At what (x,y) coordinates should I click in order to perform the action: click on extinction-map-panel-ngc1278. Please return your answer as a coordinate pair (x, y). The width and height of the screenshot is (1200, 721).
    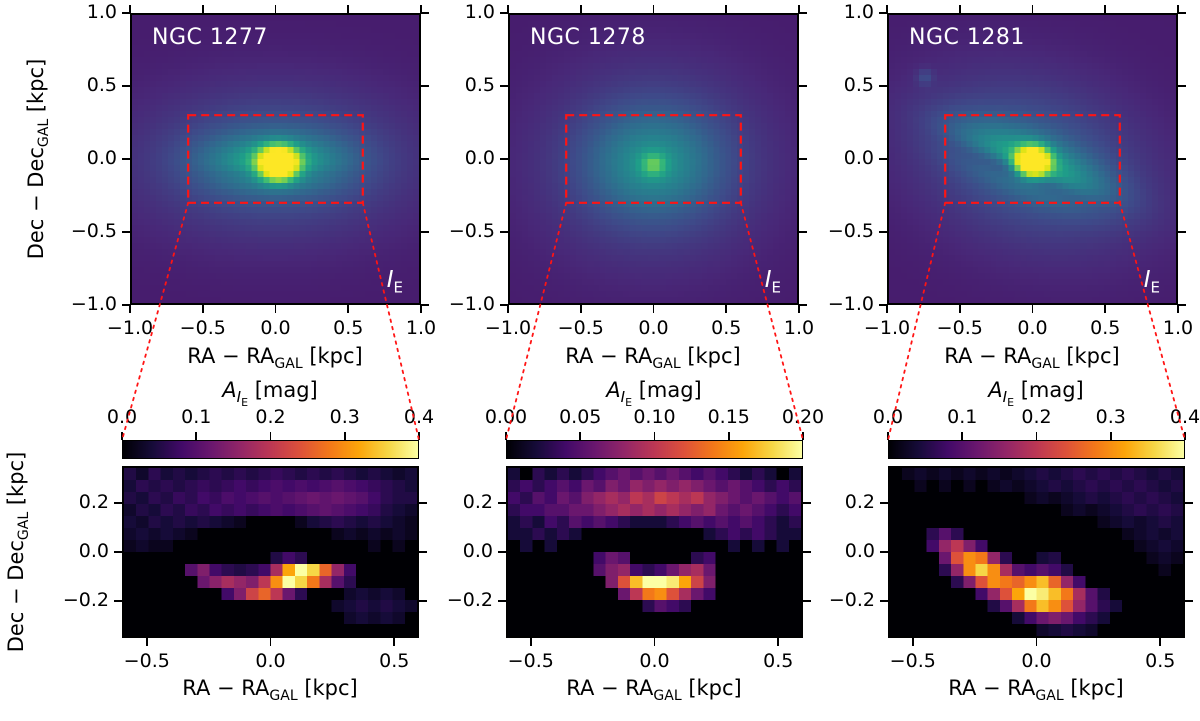
    Looking at the image, I should click on (654, 552).